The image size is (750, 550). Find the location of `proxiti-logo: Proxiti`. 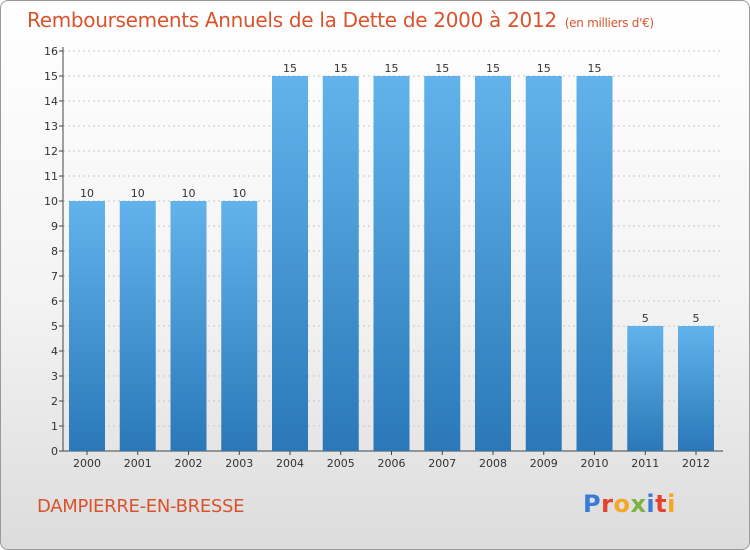

proxiti-logo: Proxiti is located at coordinates (629, 504).